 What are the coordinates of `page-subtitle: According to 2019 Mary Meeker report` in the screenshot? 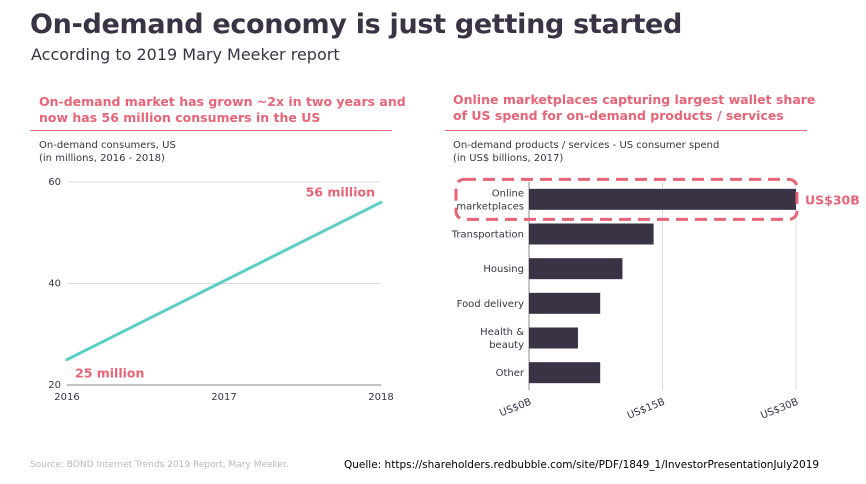 It's located at (185, 54).